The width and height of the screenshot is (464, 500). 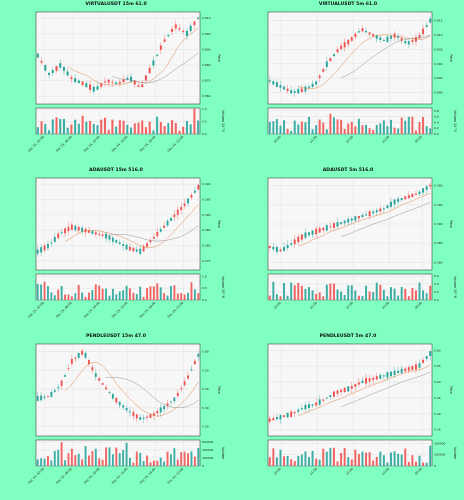 What do you see at coordinates (204, 122) in the screenshot?
I see `volume-tick-label: 0.5` at bounding box center [204, 122].